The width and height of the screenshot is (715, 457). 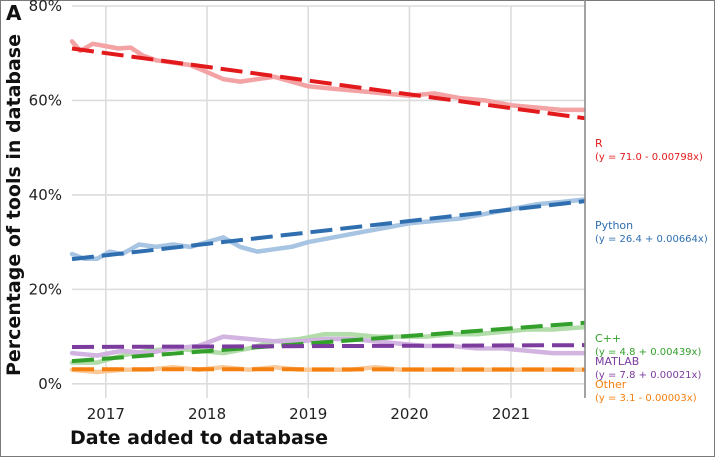 What do you see at coordinates (14, 205) in the screenshot?
I see `y-axis-title: Percentage of tools in database` at bounding box center [14, 205].